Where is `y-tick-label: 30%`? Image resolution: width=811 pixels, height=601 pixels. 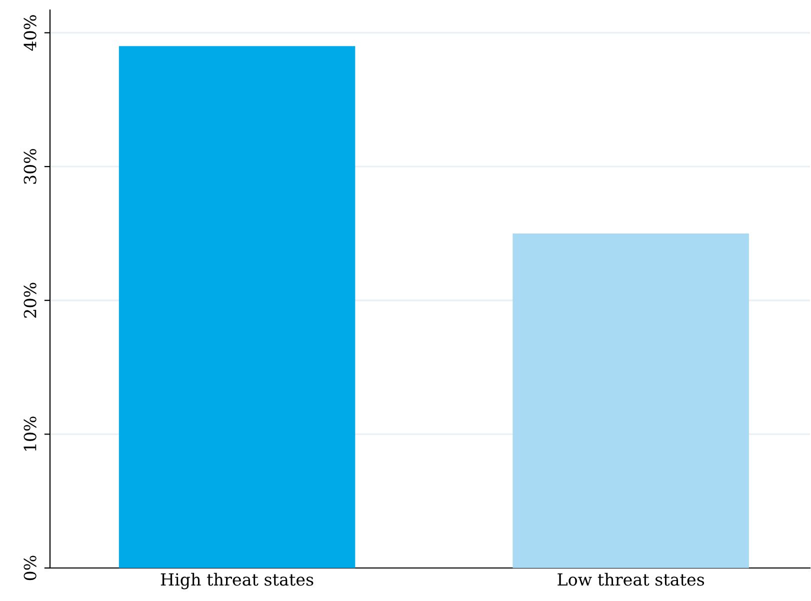 y-tick-label: 30% is located at coordinates (30, 166).